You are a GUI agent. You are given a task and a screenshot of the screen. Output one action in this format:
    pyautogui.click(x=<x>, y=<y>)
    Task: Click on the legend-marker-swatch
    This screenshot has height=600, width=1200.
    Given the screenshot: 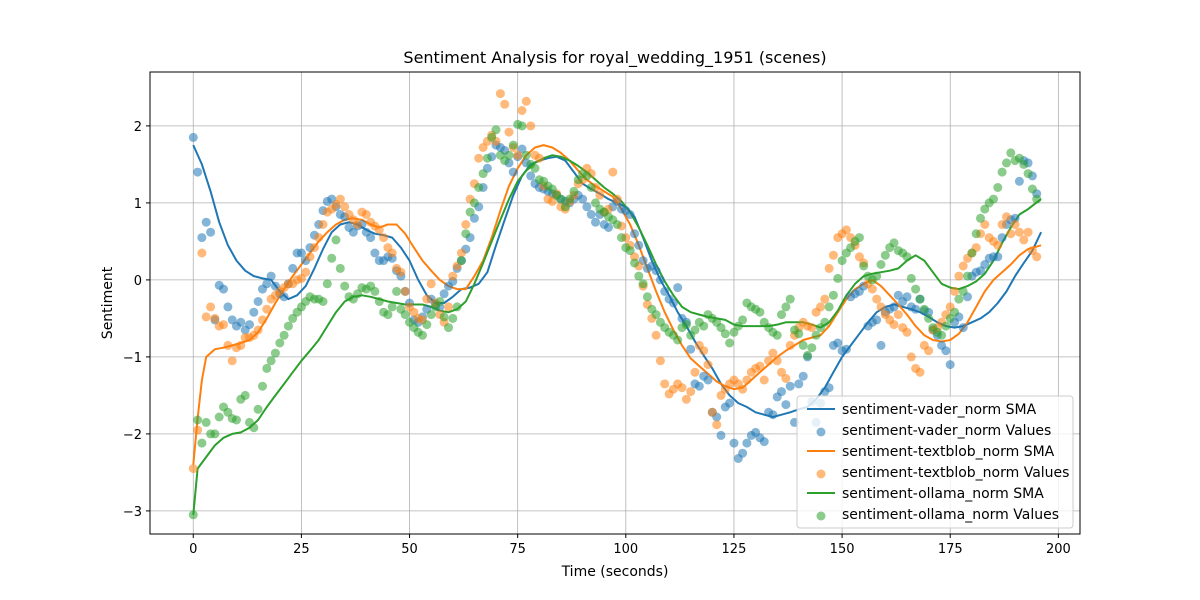 What is the action you would take?
    pyautogui.click(x=821, y=474)
    